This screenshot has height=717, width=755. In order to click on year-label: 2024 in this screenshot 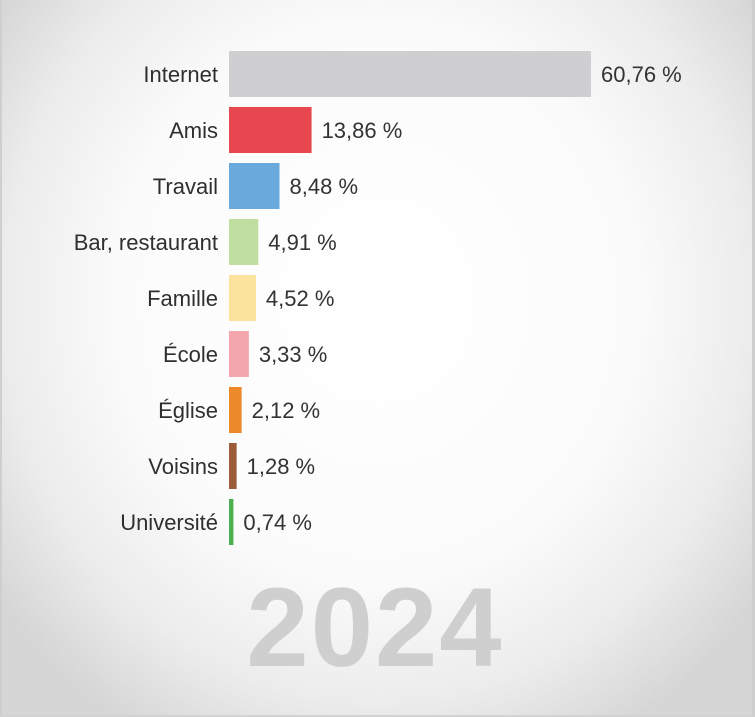, I will do `click(374, 627)`.